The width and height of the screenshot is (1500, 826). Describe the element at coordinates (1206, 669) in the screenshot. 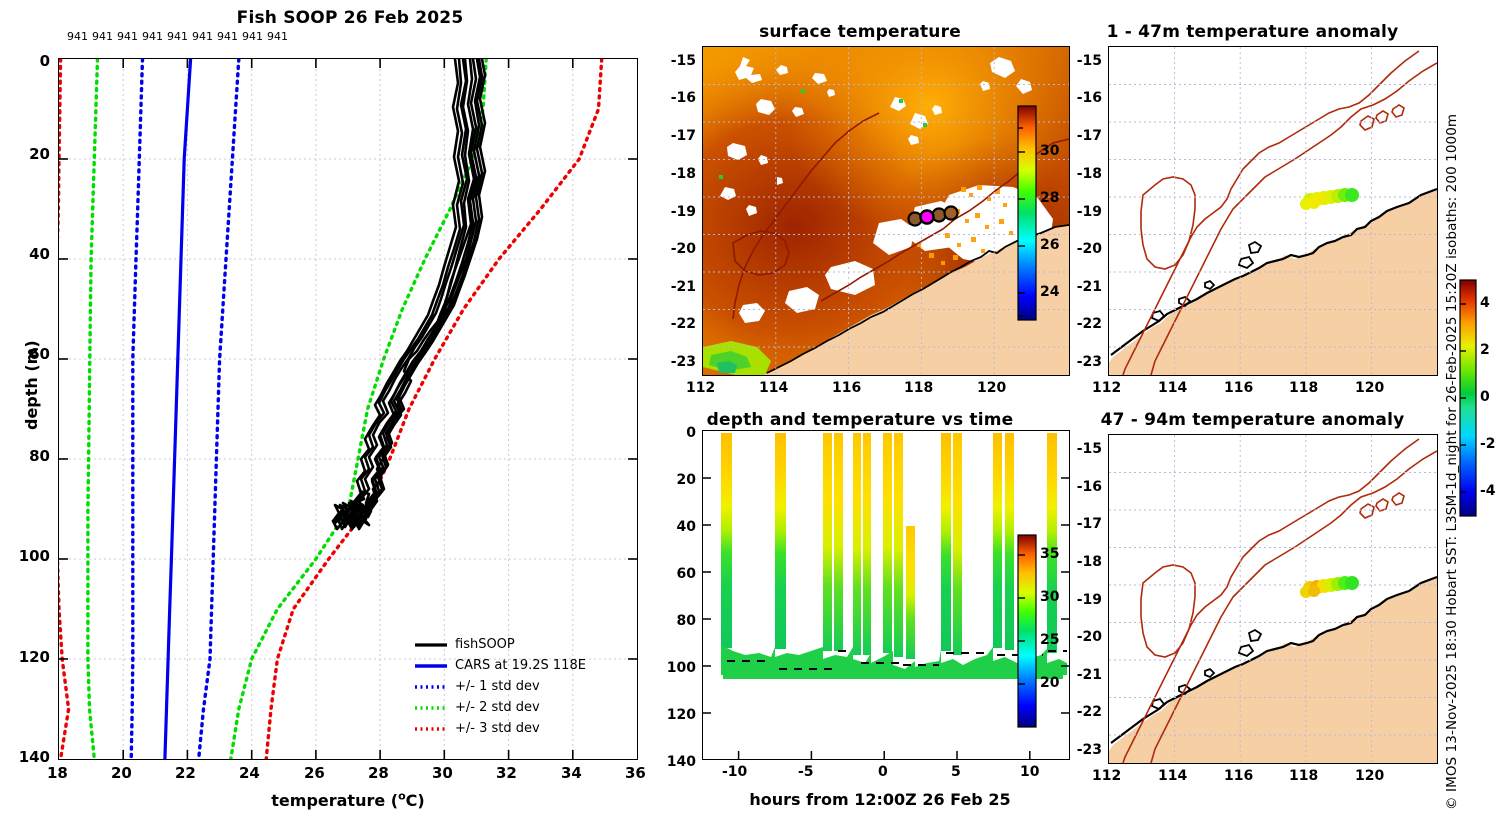

I see `anom-islets-deep` at that location.